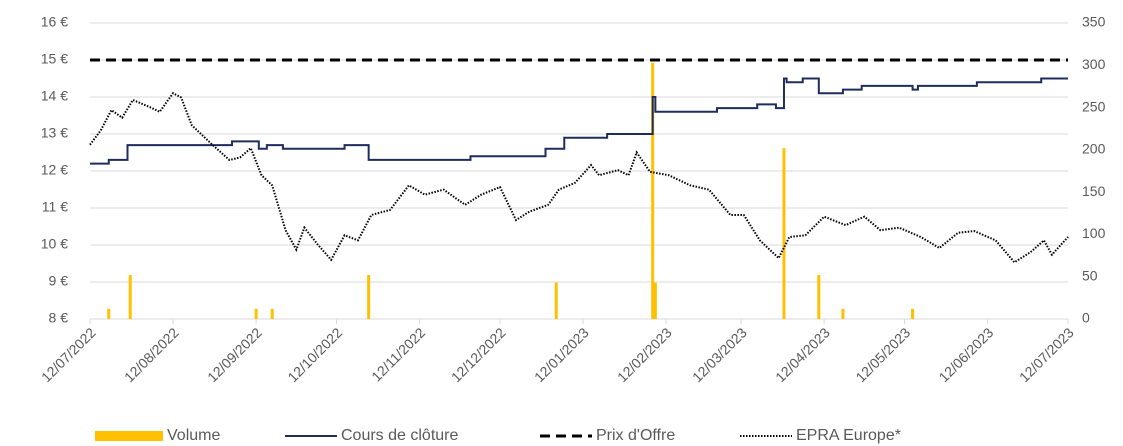  Describe the element at coordinates (719, 354) in the screenshot. I see `x-tick-label: 12/03/2023` at that location.